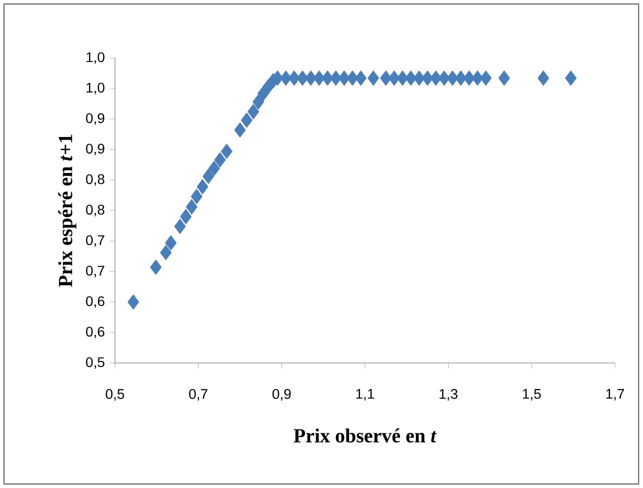 Image resolution: width=643 pixels, height=488 pixels. I want to click on x-tick-label: 0,5, so click(115, 395).